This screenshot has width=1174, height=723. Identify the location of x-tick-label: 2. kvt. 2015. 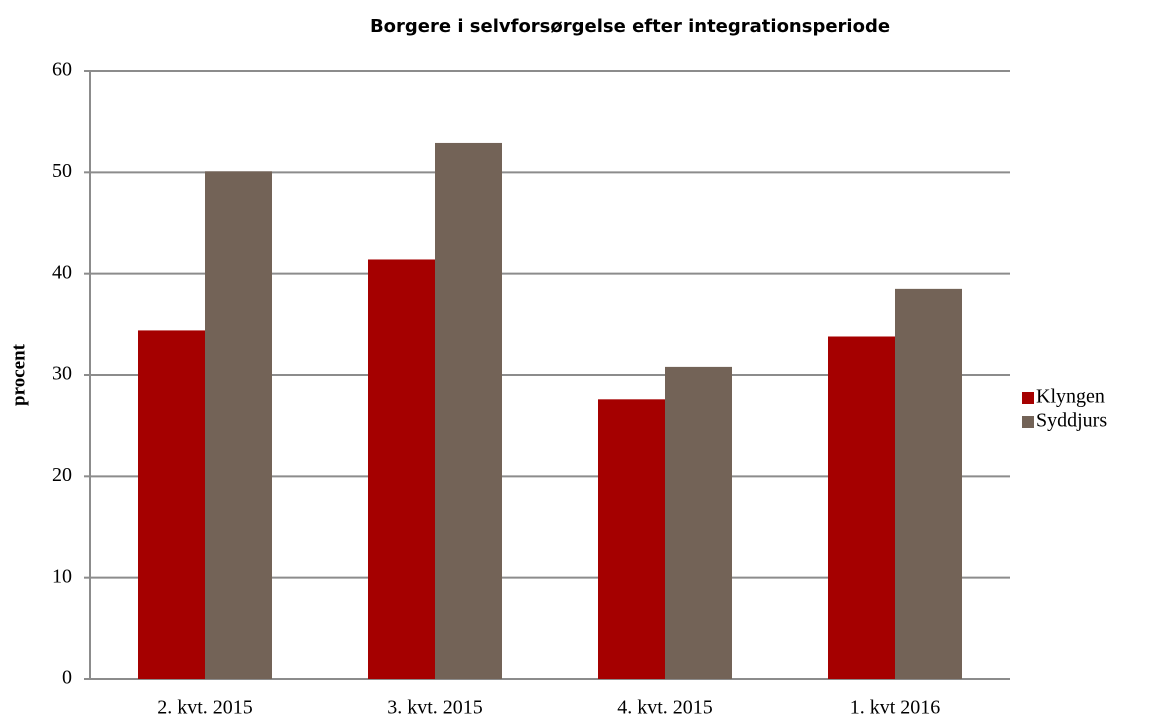
(205, 708).